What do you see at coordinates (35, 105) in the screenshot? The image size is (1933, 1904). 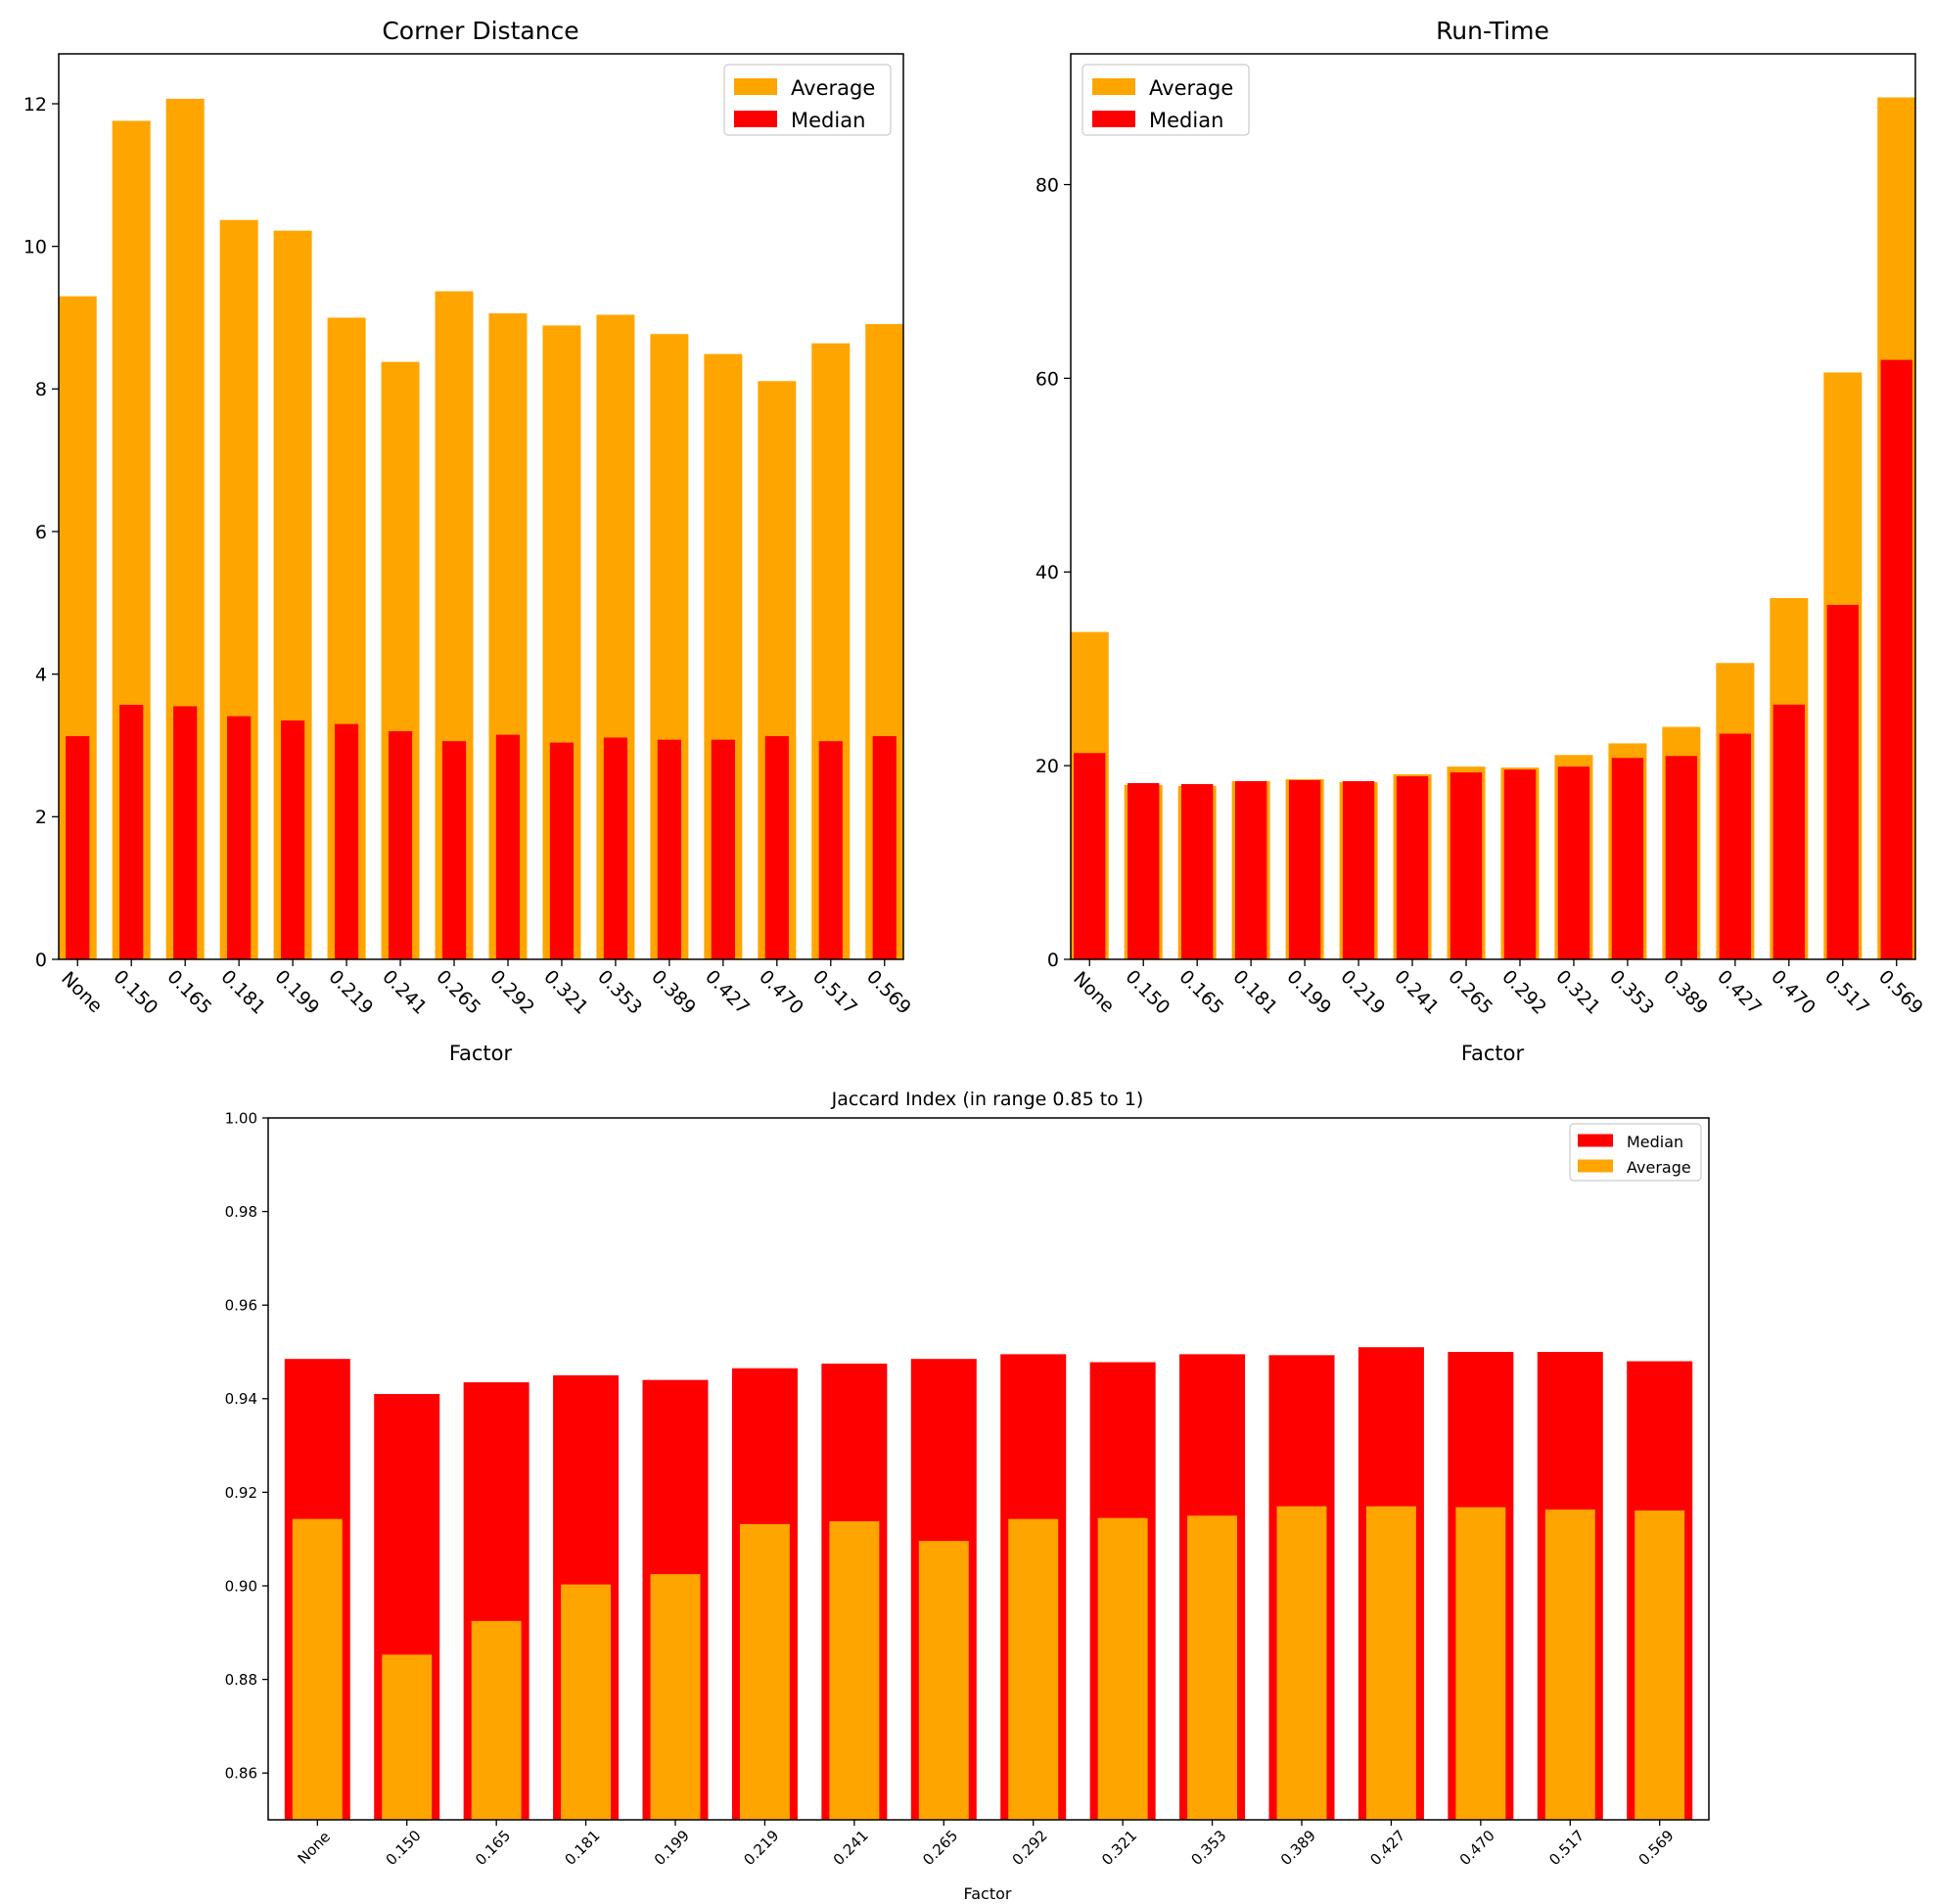 I see `y-tick-label: 12` at bounding box center [35, 105].